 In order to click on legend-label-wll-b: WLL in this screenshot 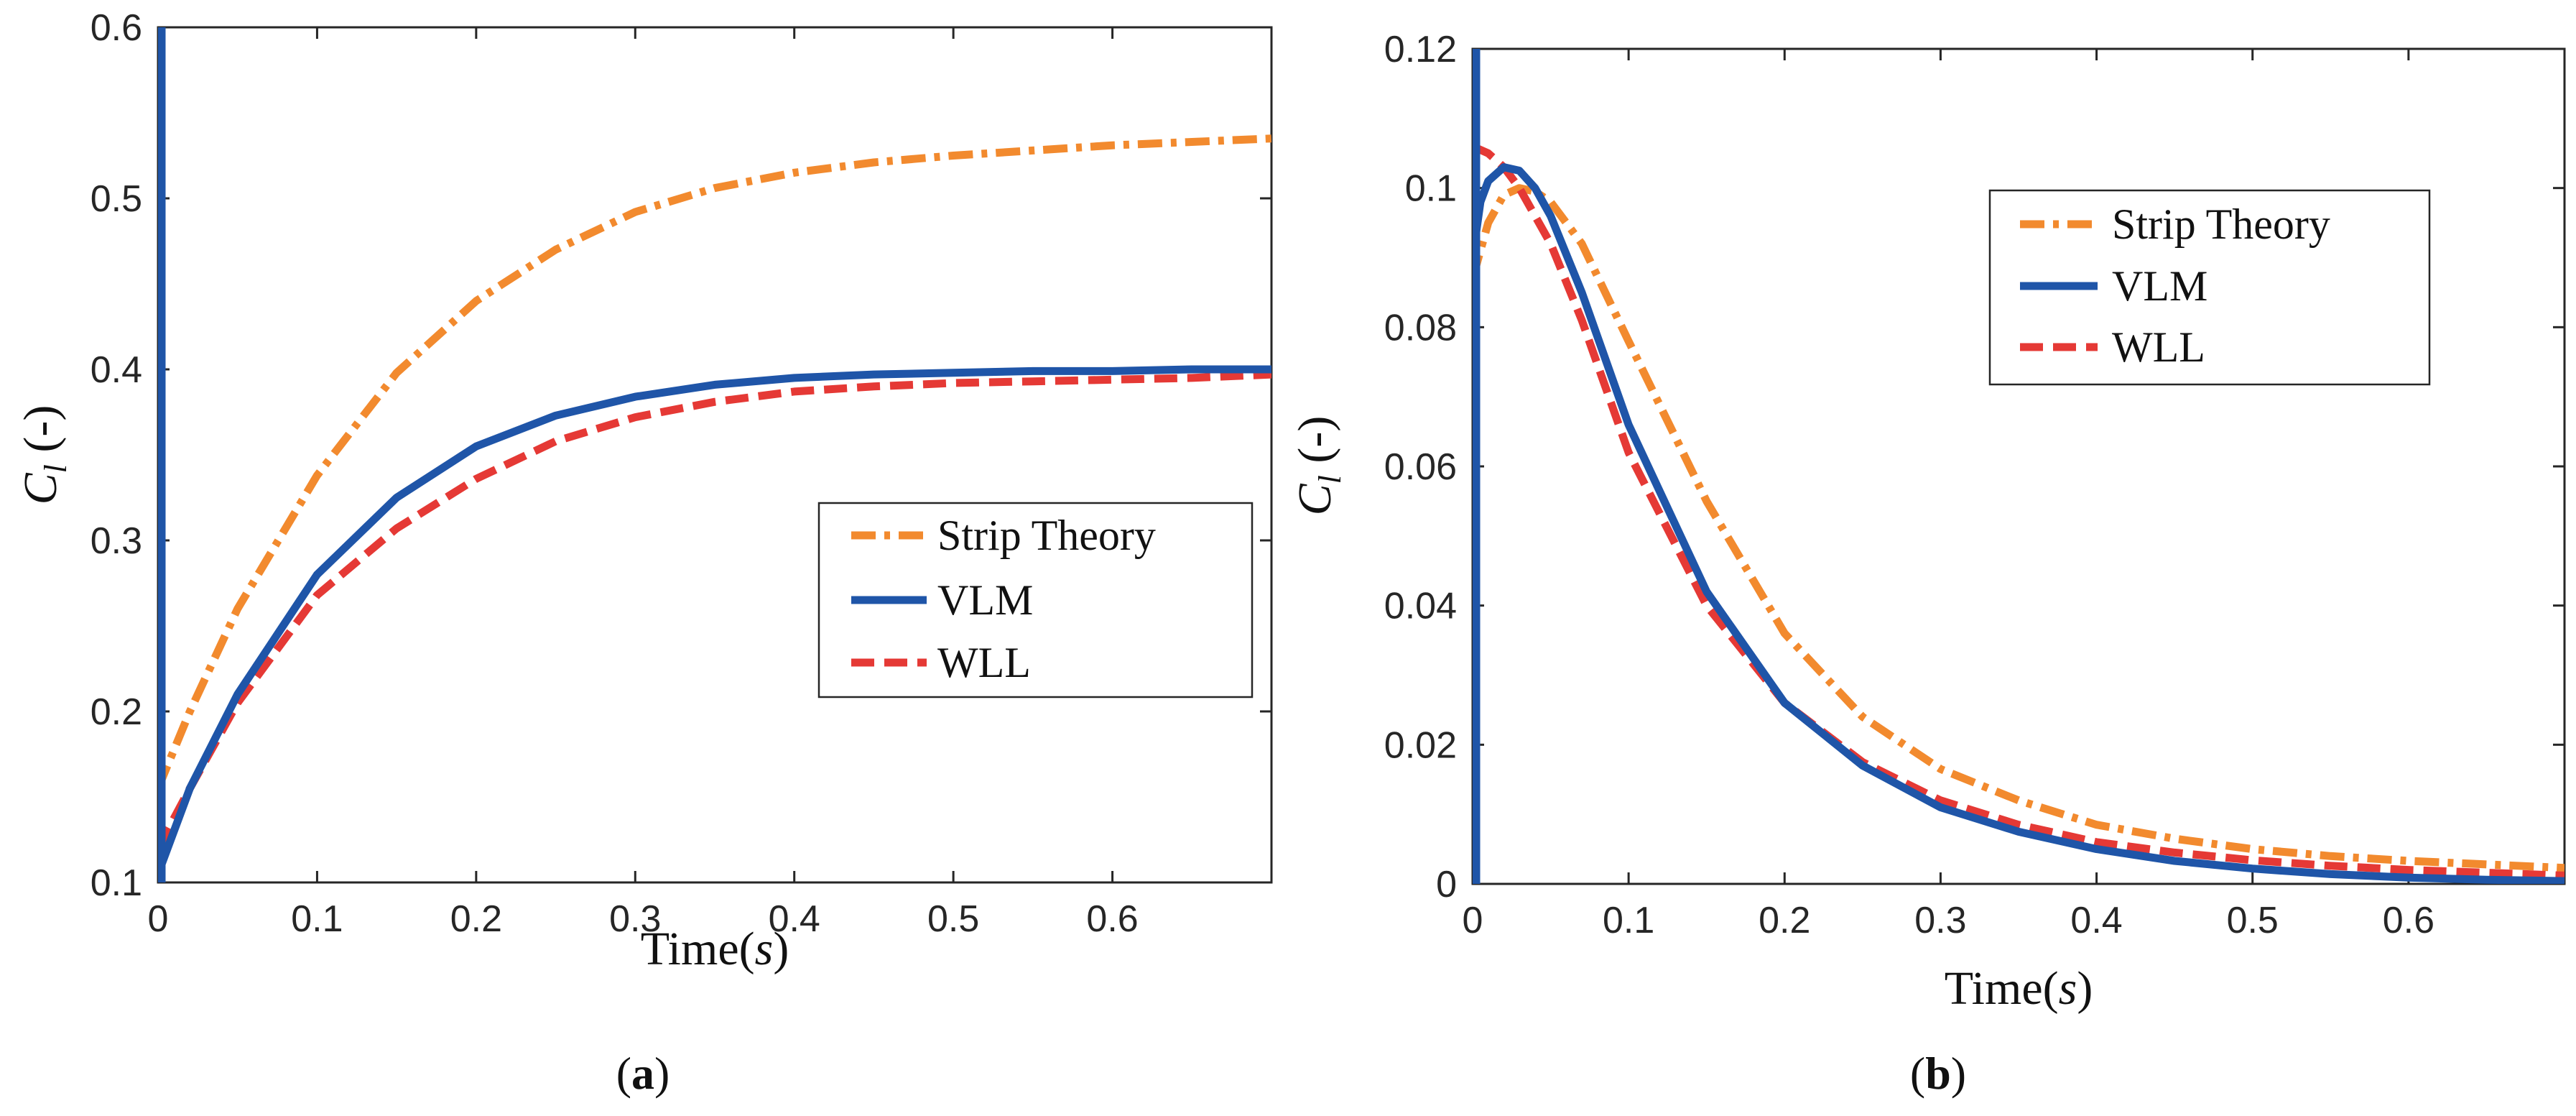, I will do `click(2158, 347)`.